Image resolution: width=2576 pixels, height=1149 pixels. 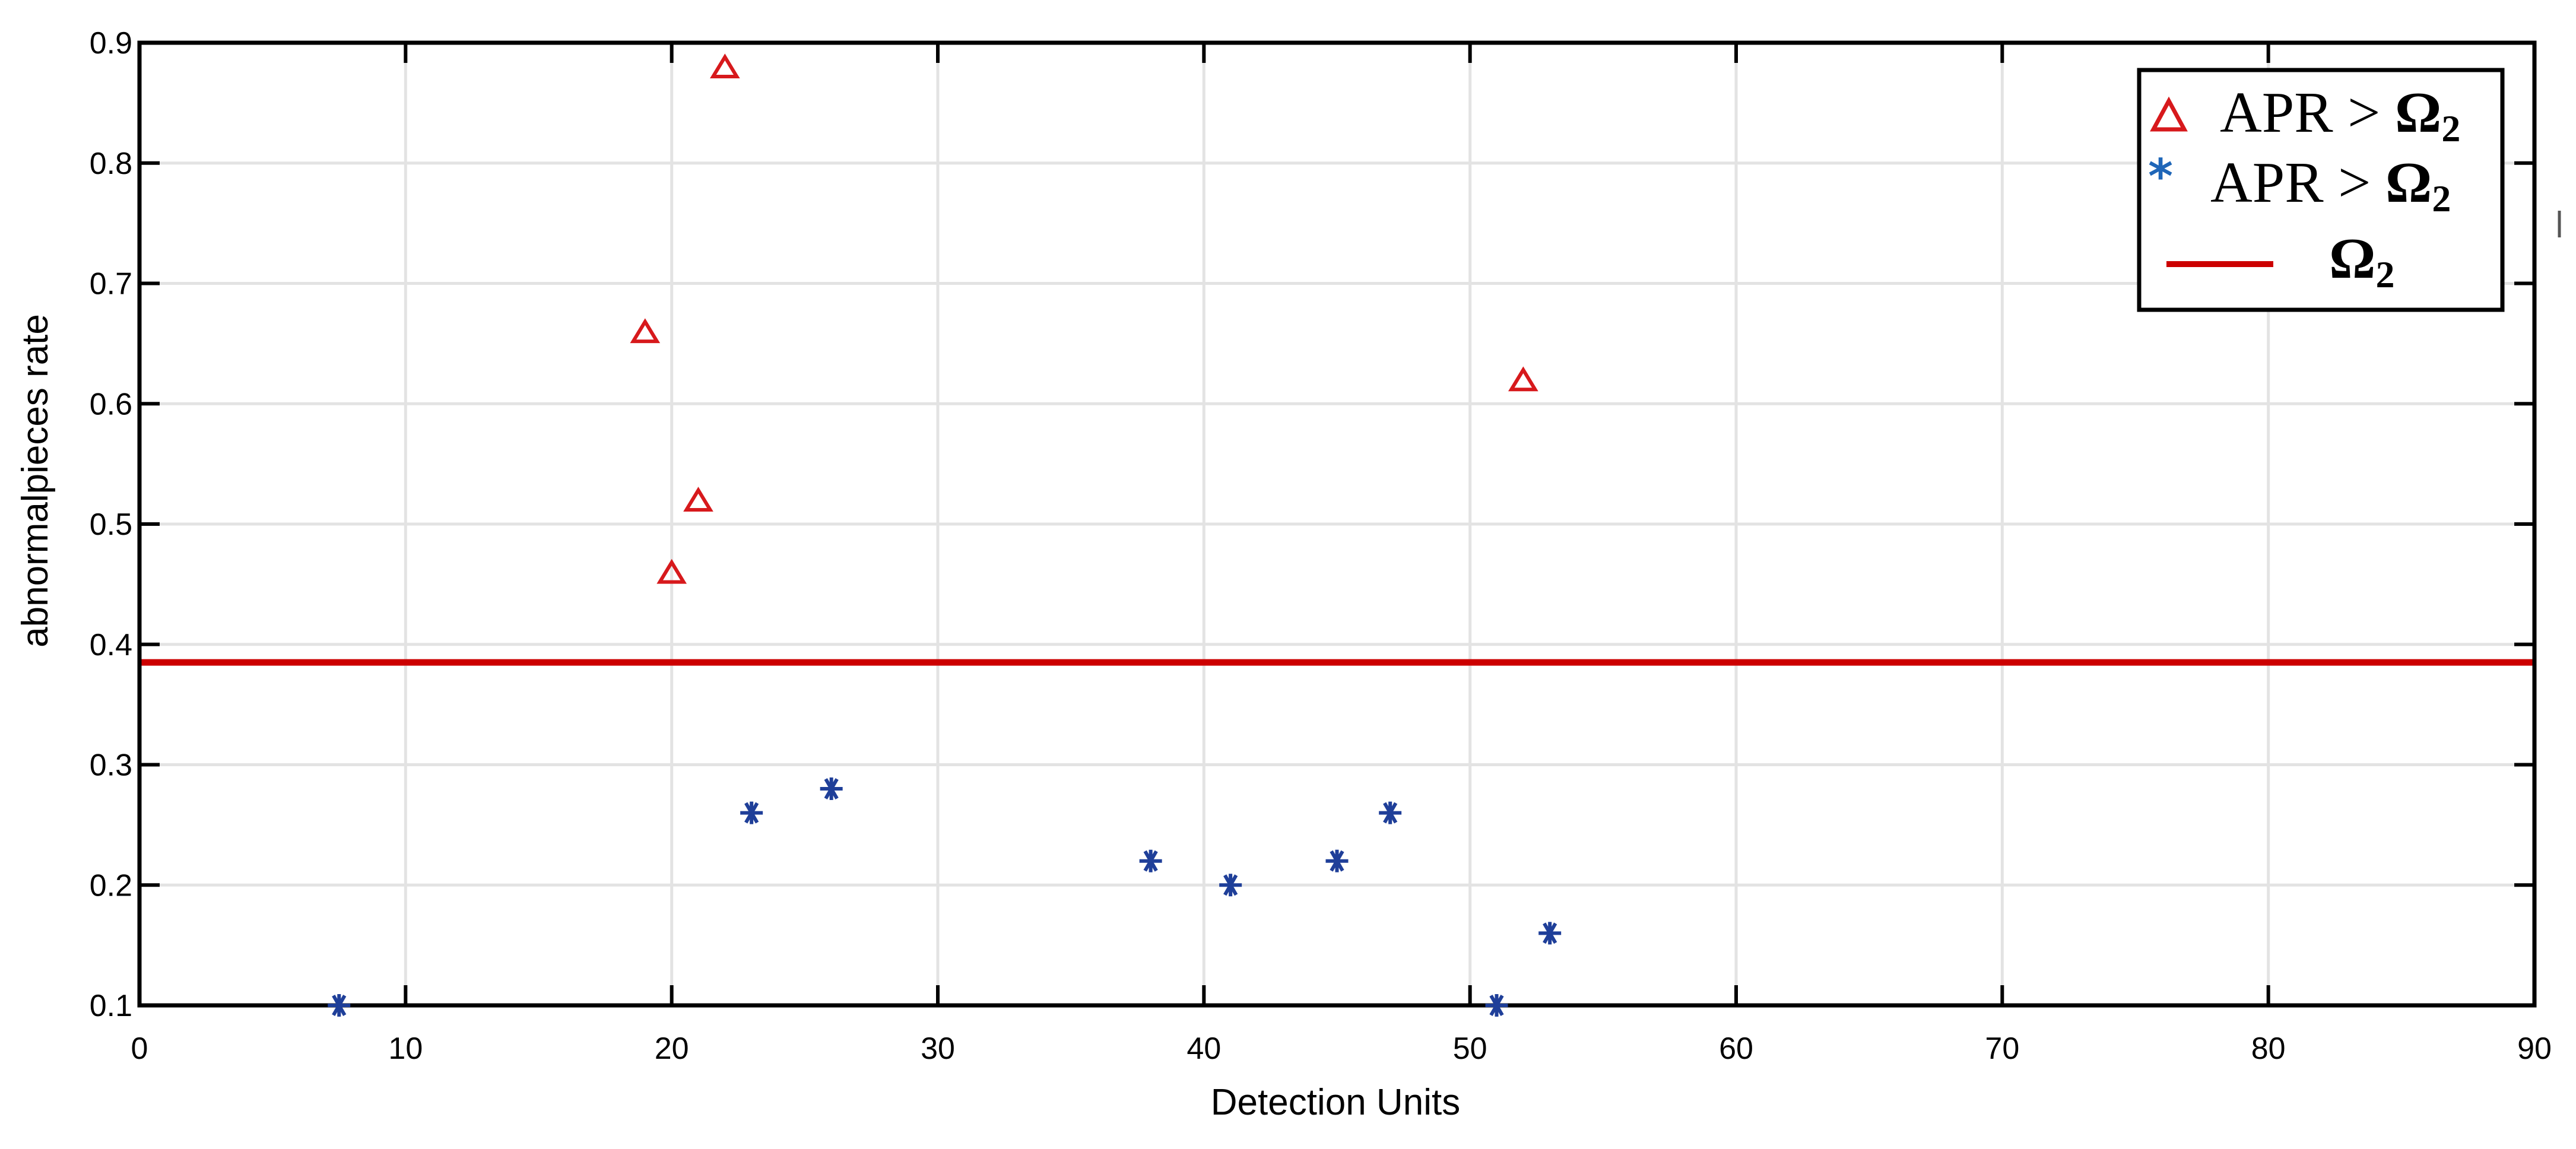 What do you see at coordinates (2441, 198) in the screenshot?
I see `legend-entry-2-sub: 2` at bounding box center [2441, 198].